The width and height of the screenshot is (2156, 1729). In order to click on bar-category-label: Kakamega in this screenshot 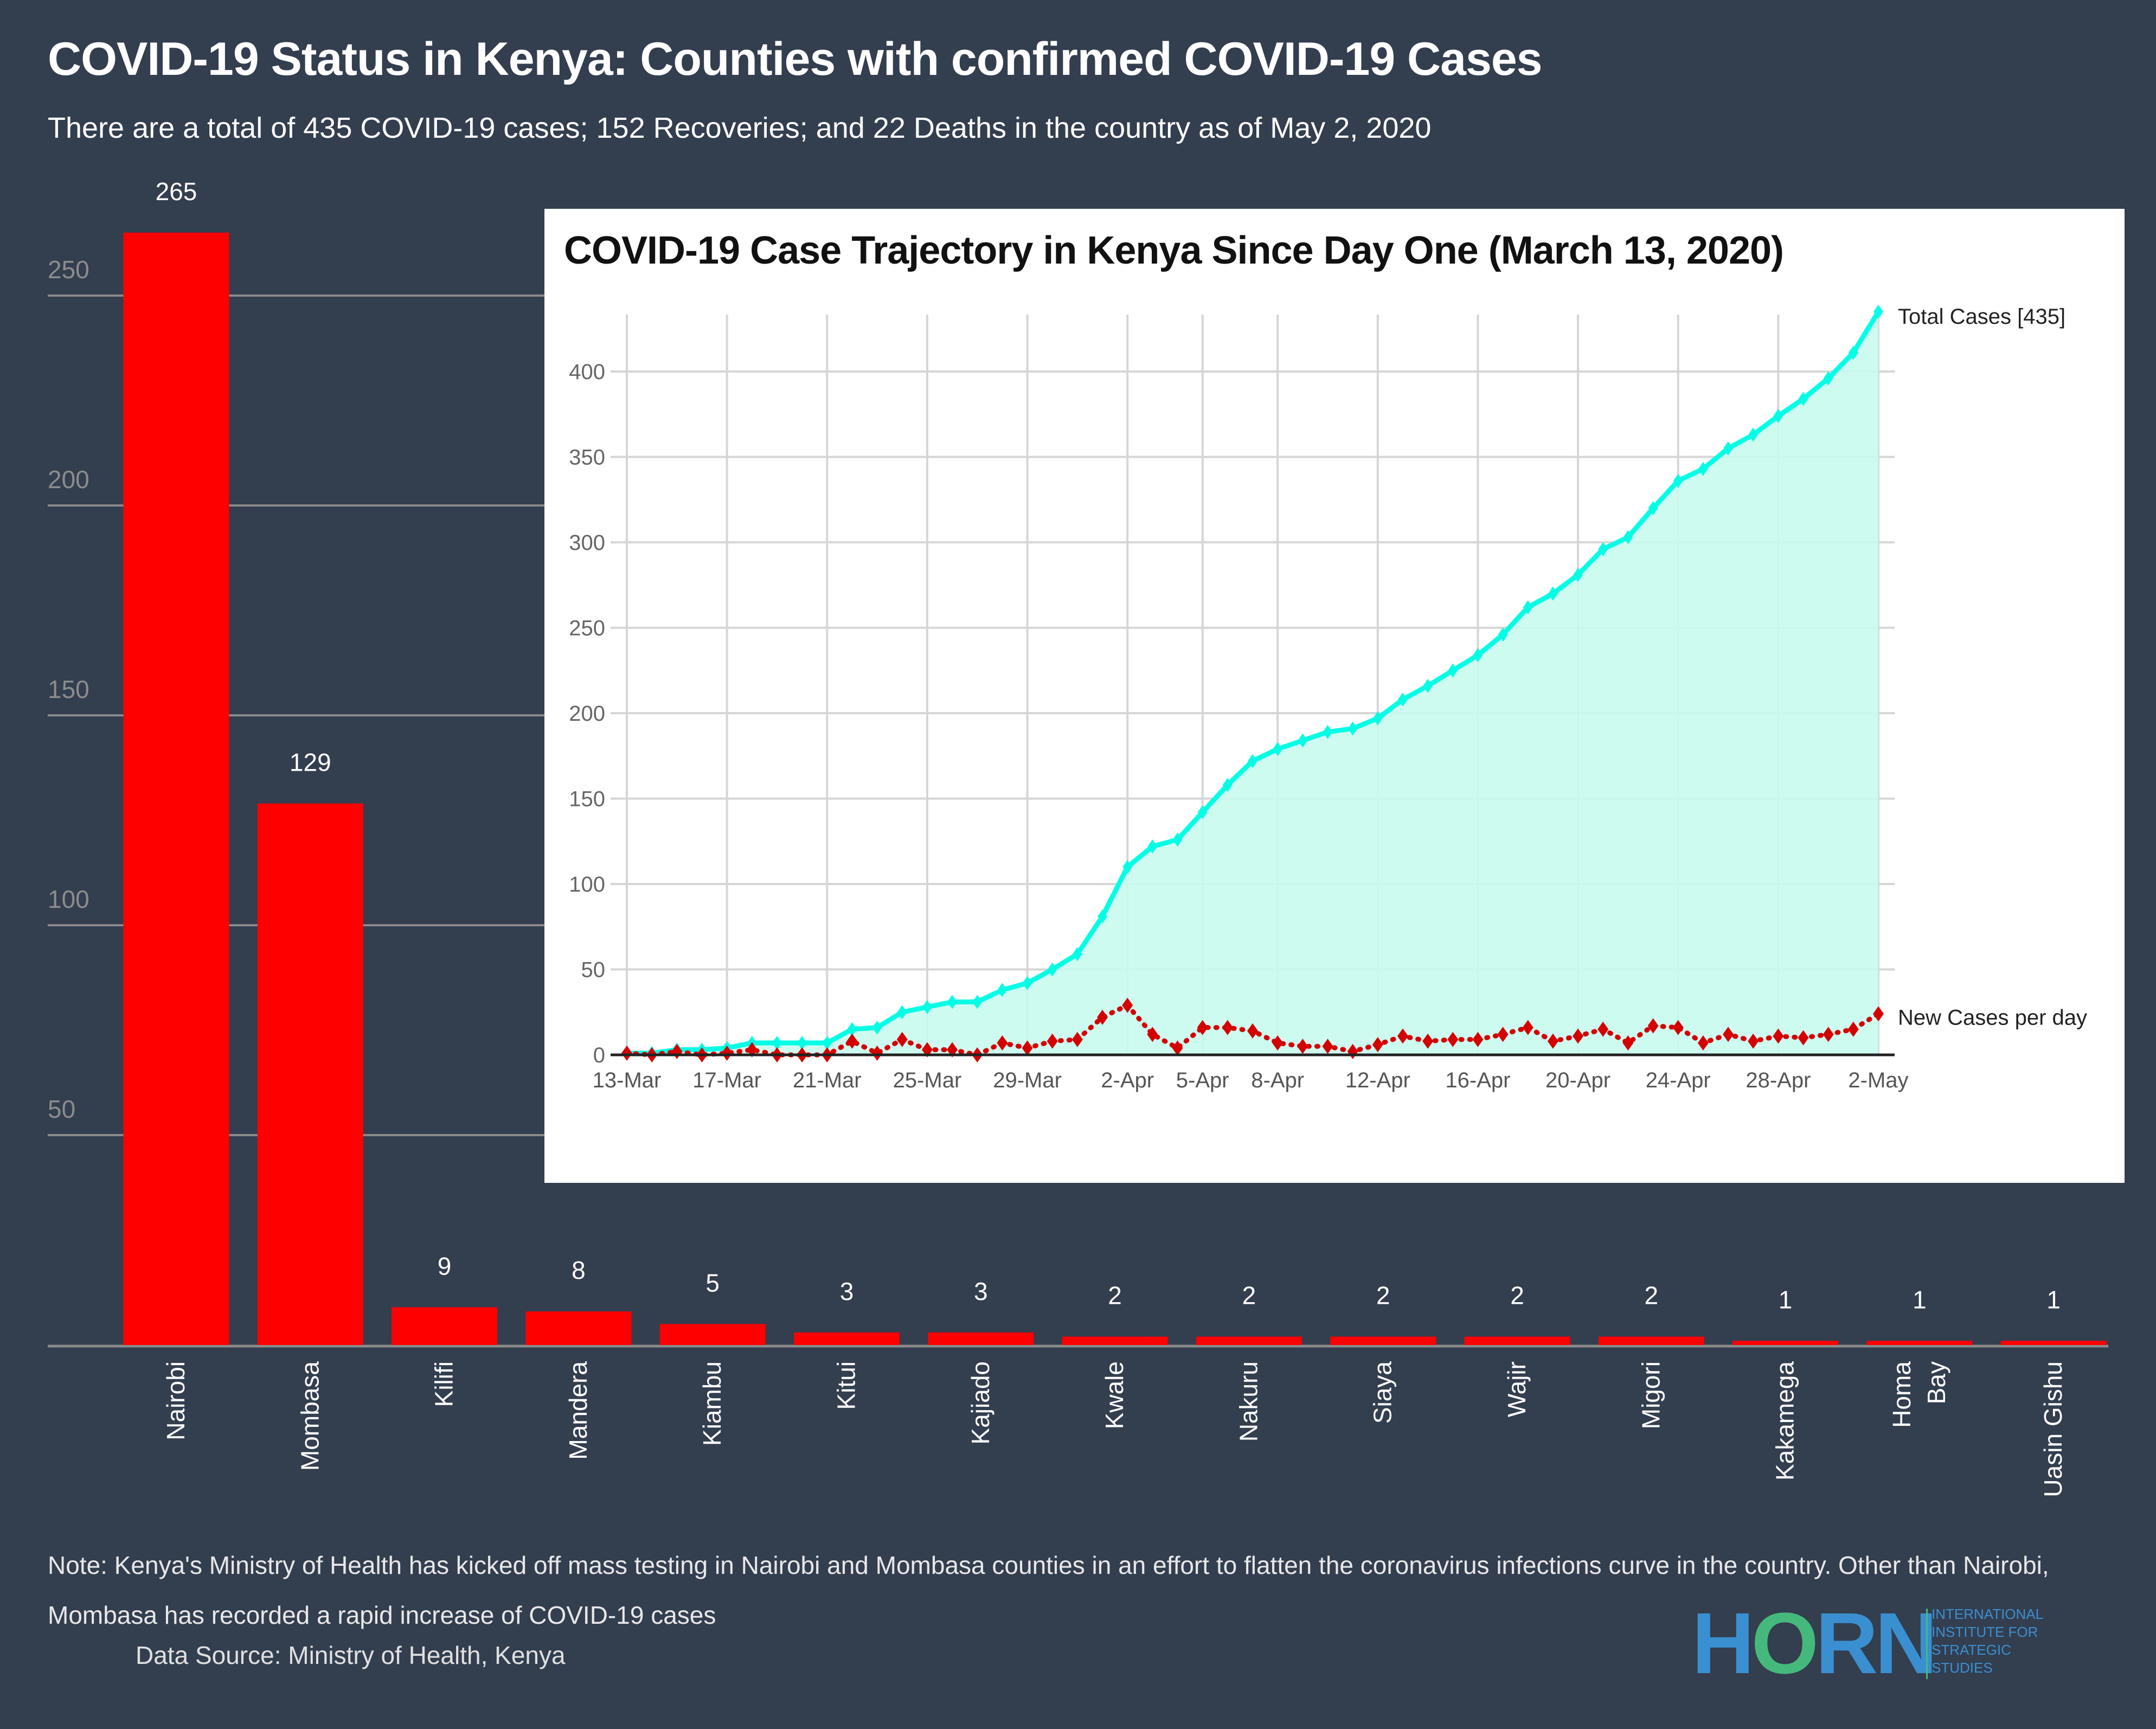, I will do `click(1785, 1421)`.